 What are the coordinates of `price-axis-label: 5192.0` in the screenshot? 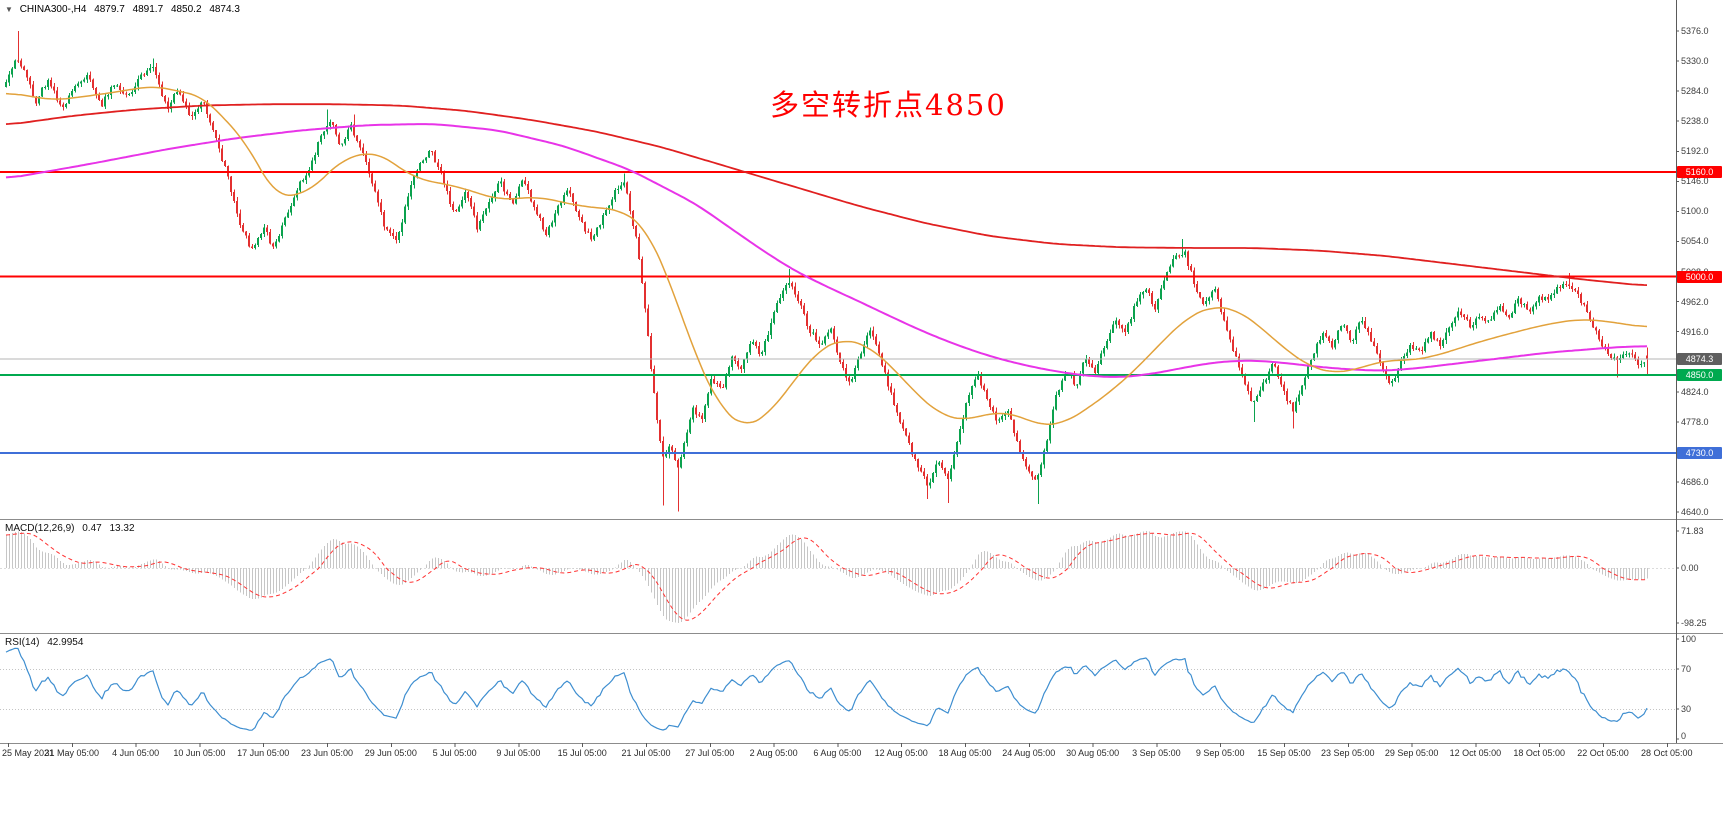 It's located at (1695, 151).